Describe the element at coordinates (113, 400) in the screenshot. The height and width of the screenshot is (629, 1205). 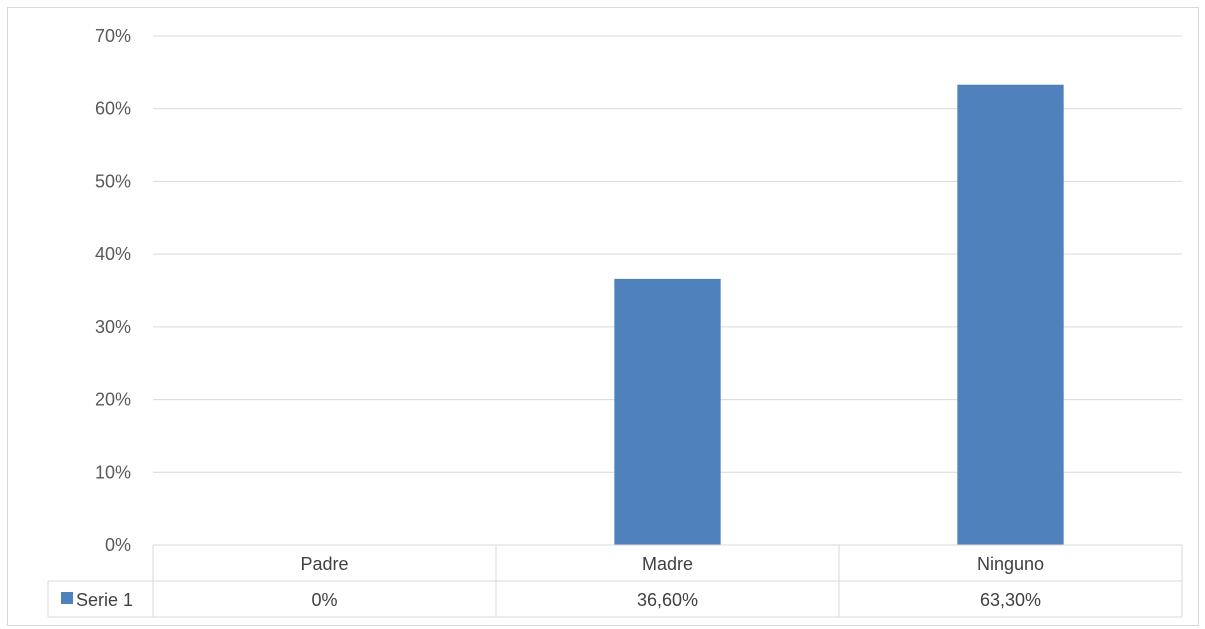
I see `y-tick-label: 20%` at that location.